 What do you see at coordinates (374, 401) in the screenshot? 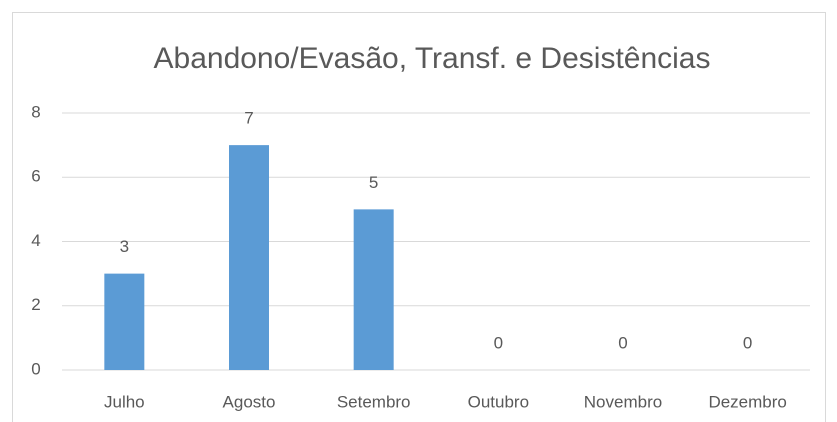
I see `x-tick-label: Setembro` at bounding box center [374, 401].